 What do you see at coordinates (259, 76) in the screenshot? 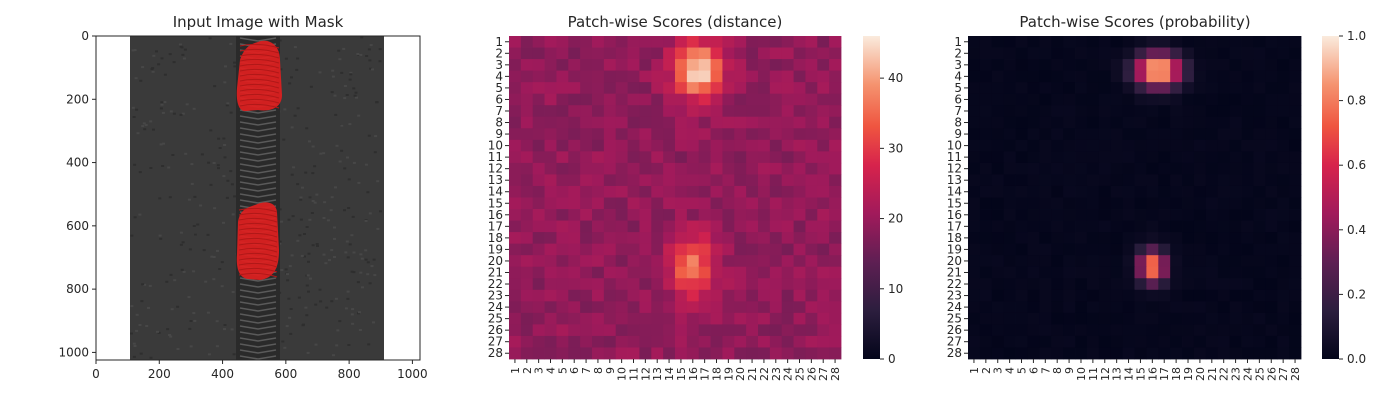
I see `mask-region-top` at bounding box center [259, 76].